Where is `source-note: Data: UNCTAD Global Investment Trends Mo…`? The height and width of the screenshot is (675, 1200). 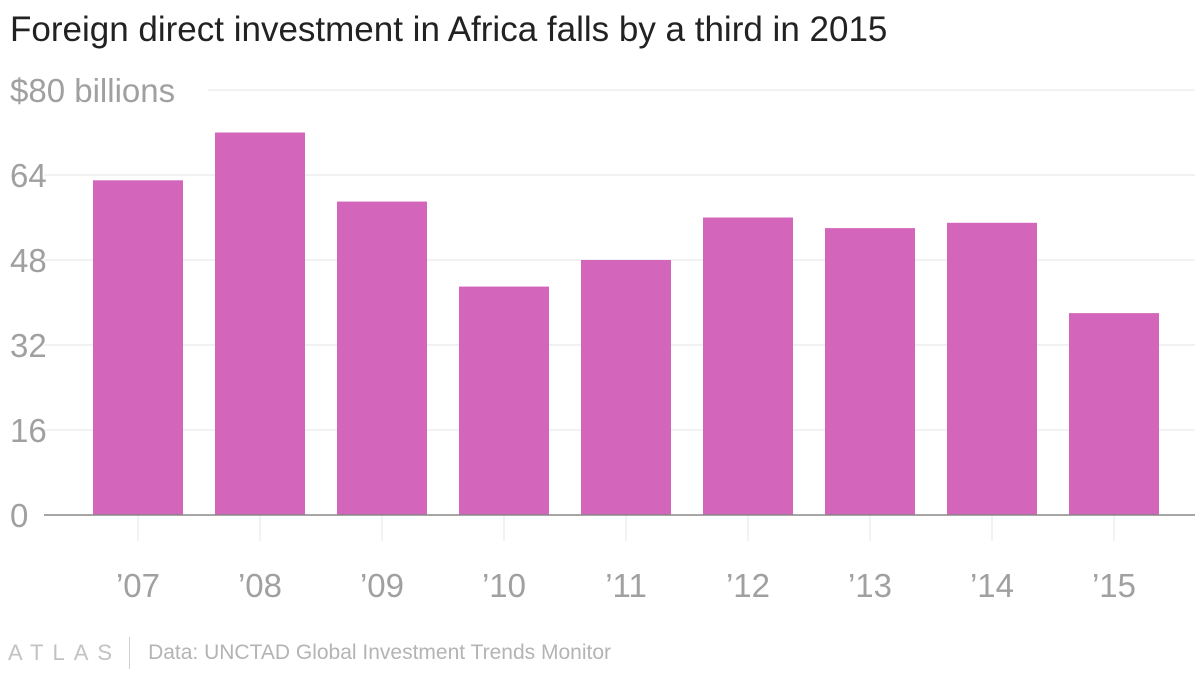
source-note: Data: UNCTAD Global Investment Trends Mo… is located at coordinates (380, 652).